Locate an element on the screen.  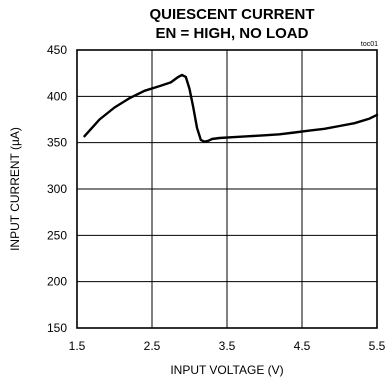
x-tick-label: 1.5 is located at coordinates (77, 346).